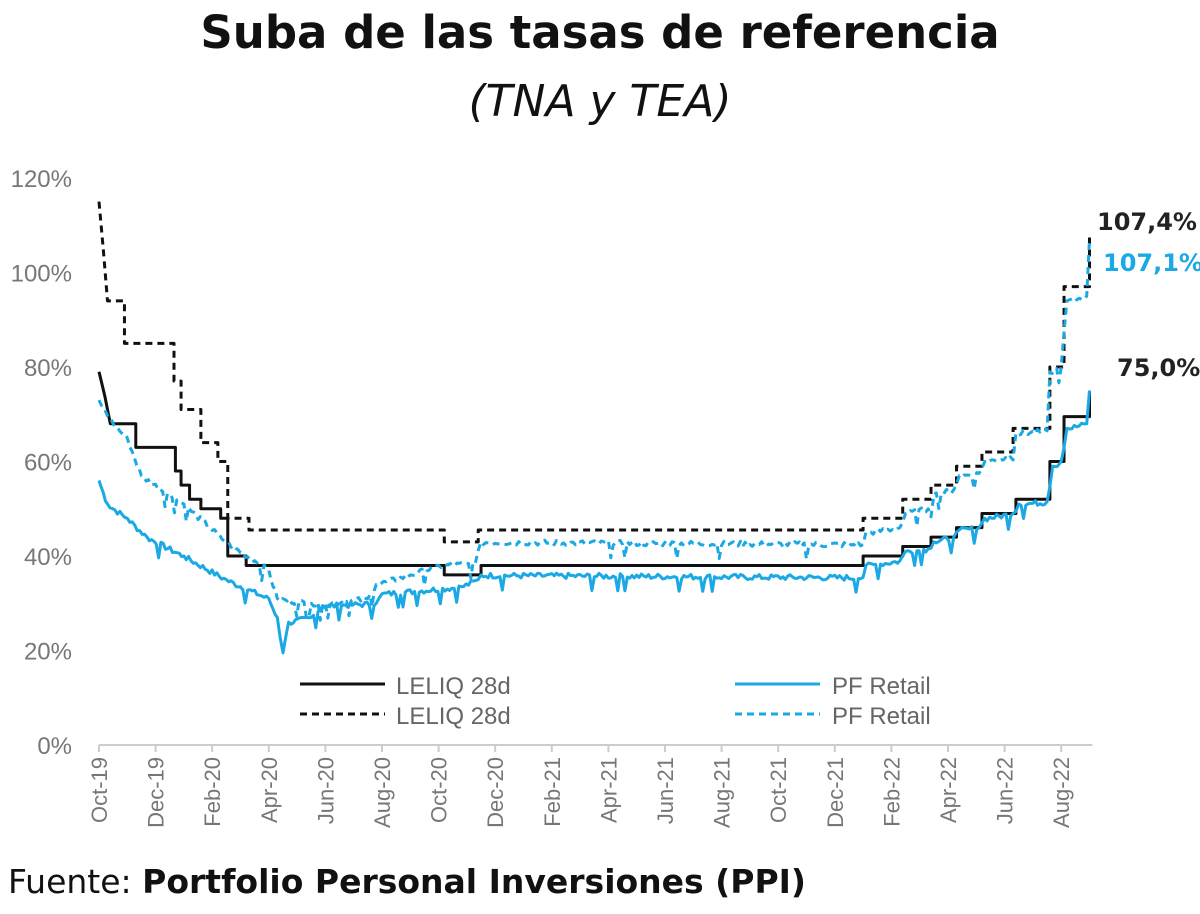  What do you see at coordinates (269, 790) in the screenshot?
I see `x-tick-label: Apr-20` at bounding box center [269, 790].